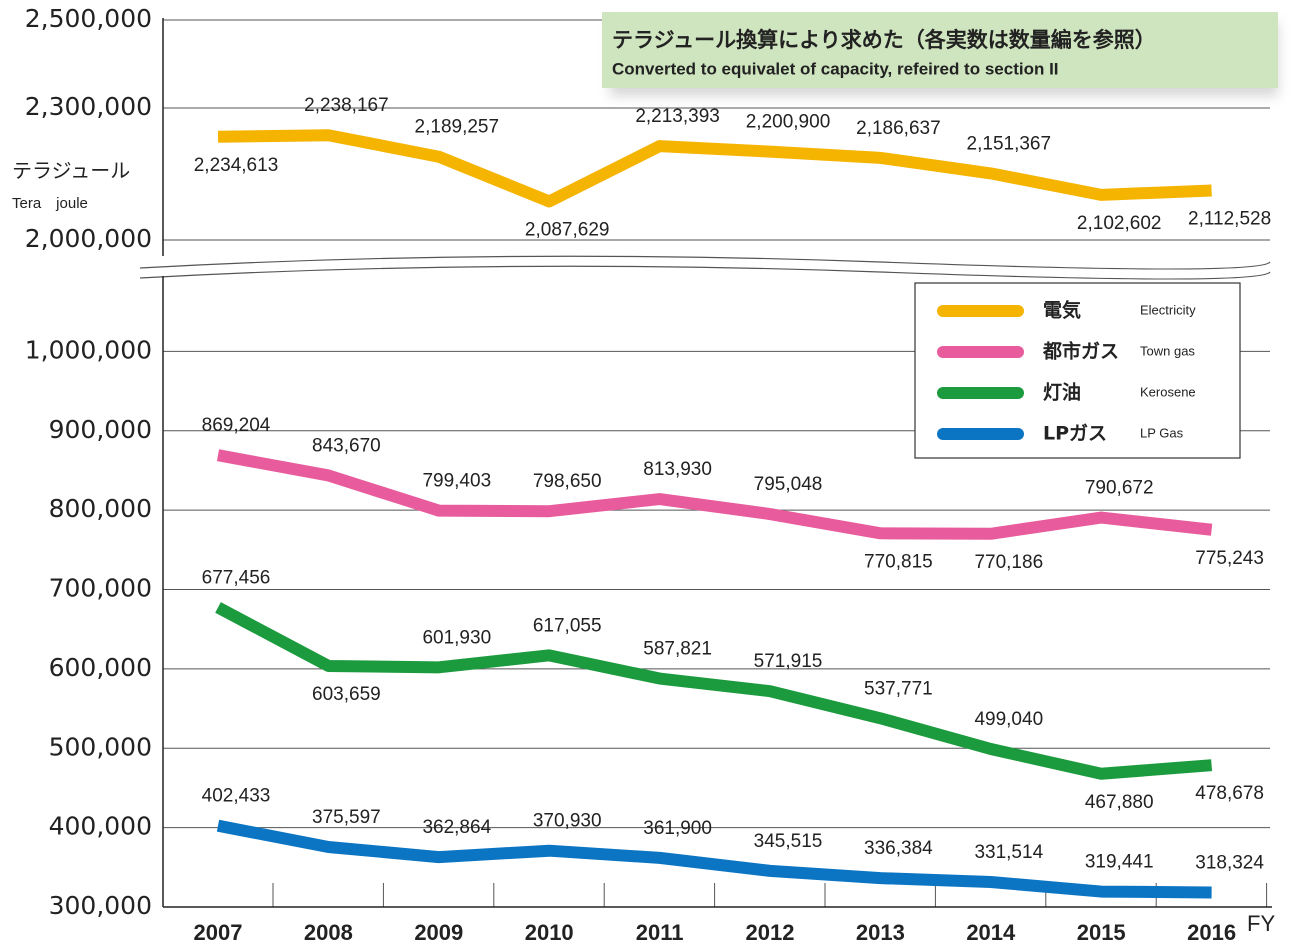 The image size is (1291, 951). I want to click on data-label: 843,670, so click(346, 445).